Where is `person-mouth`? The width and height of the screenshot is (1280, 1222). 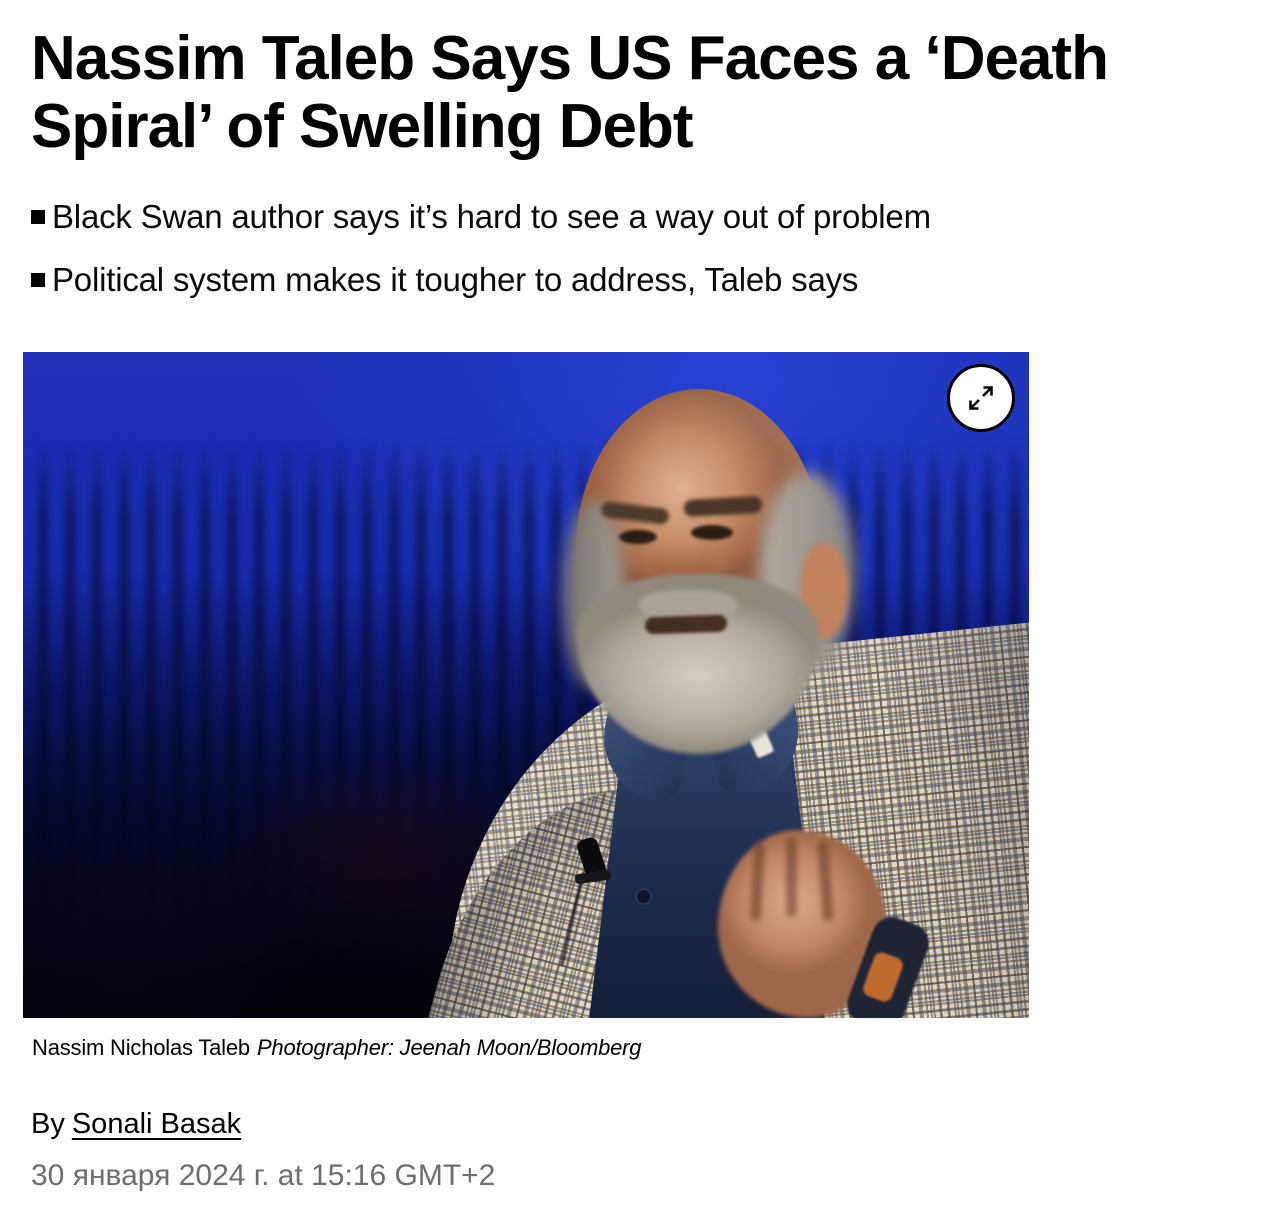
person-mouth is located at coordinates (686, 624).